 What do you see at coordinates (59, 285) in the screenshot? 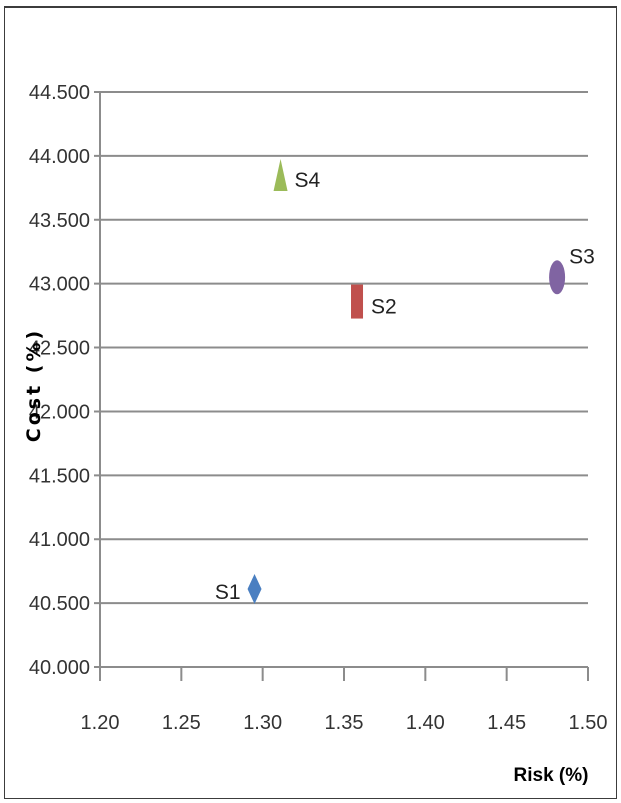
I see `y-tick-label: 43.000` at bounding box center [59, 285].